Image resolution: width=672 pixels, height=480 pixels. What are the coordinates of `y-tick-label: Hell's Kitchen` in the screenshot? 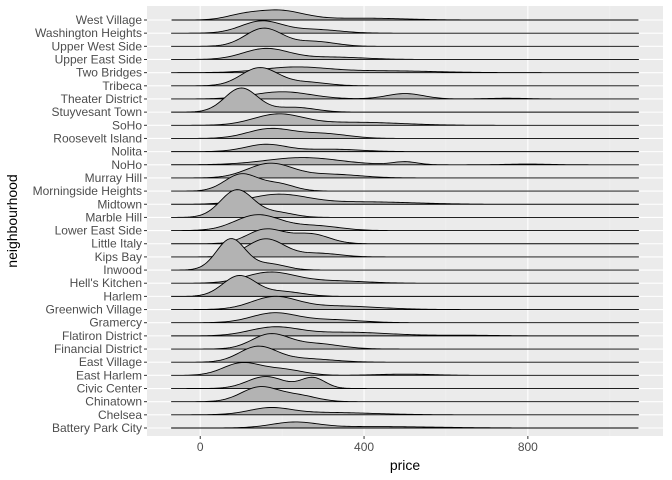 It's located at (106, 283).